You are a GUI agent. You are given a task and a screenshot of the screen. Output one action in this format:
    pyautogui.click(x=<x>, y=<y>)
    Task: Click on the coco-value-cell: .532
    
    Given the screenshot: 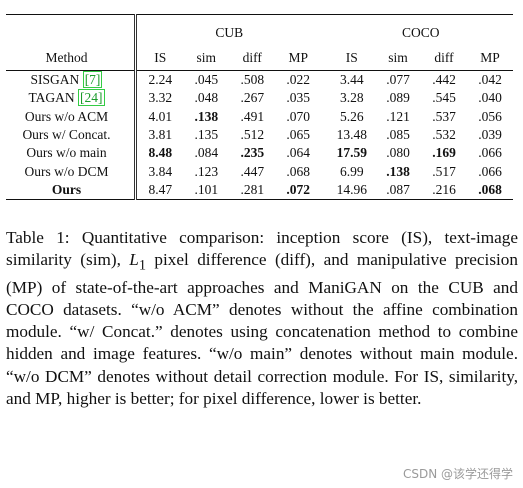 What is the action you would take?
    pyautogui.click(x=444, y=135)
    